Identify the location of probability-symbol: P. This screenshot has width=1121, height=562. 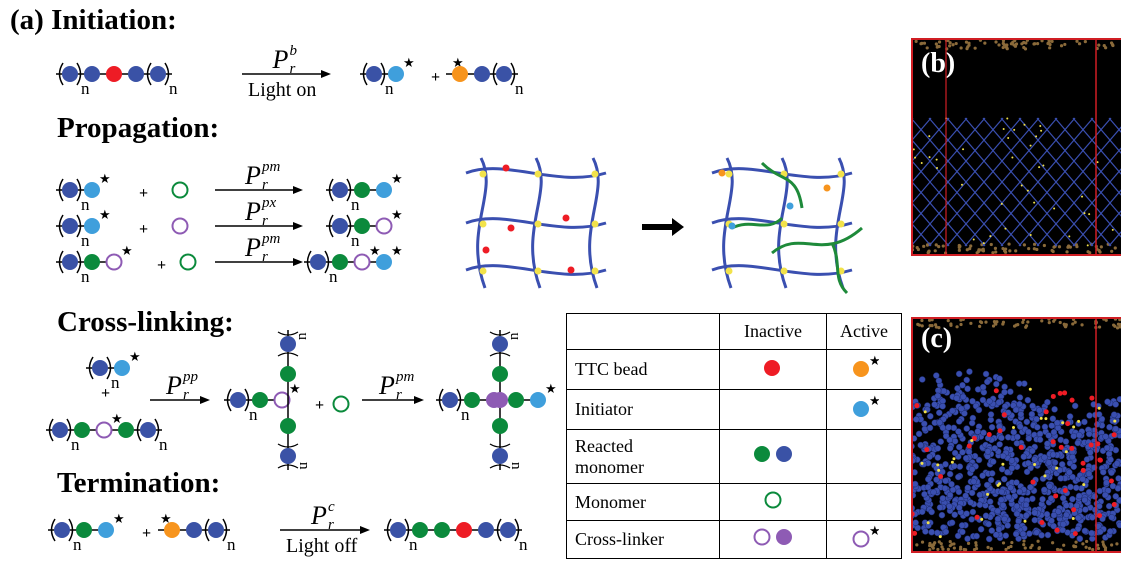
(252, 211).